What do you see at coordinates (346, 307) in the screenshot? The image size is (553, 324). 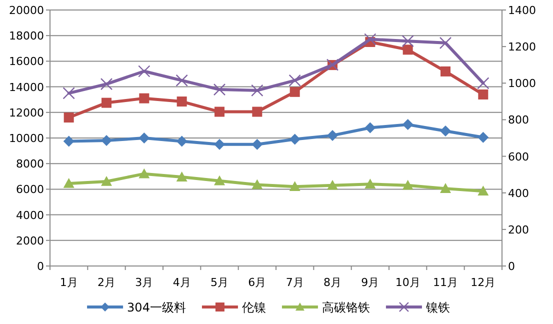 I see `legend-label: 高碳铬铁` at bounding box center [346, 307].